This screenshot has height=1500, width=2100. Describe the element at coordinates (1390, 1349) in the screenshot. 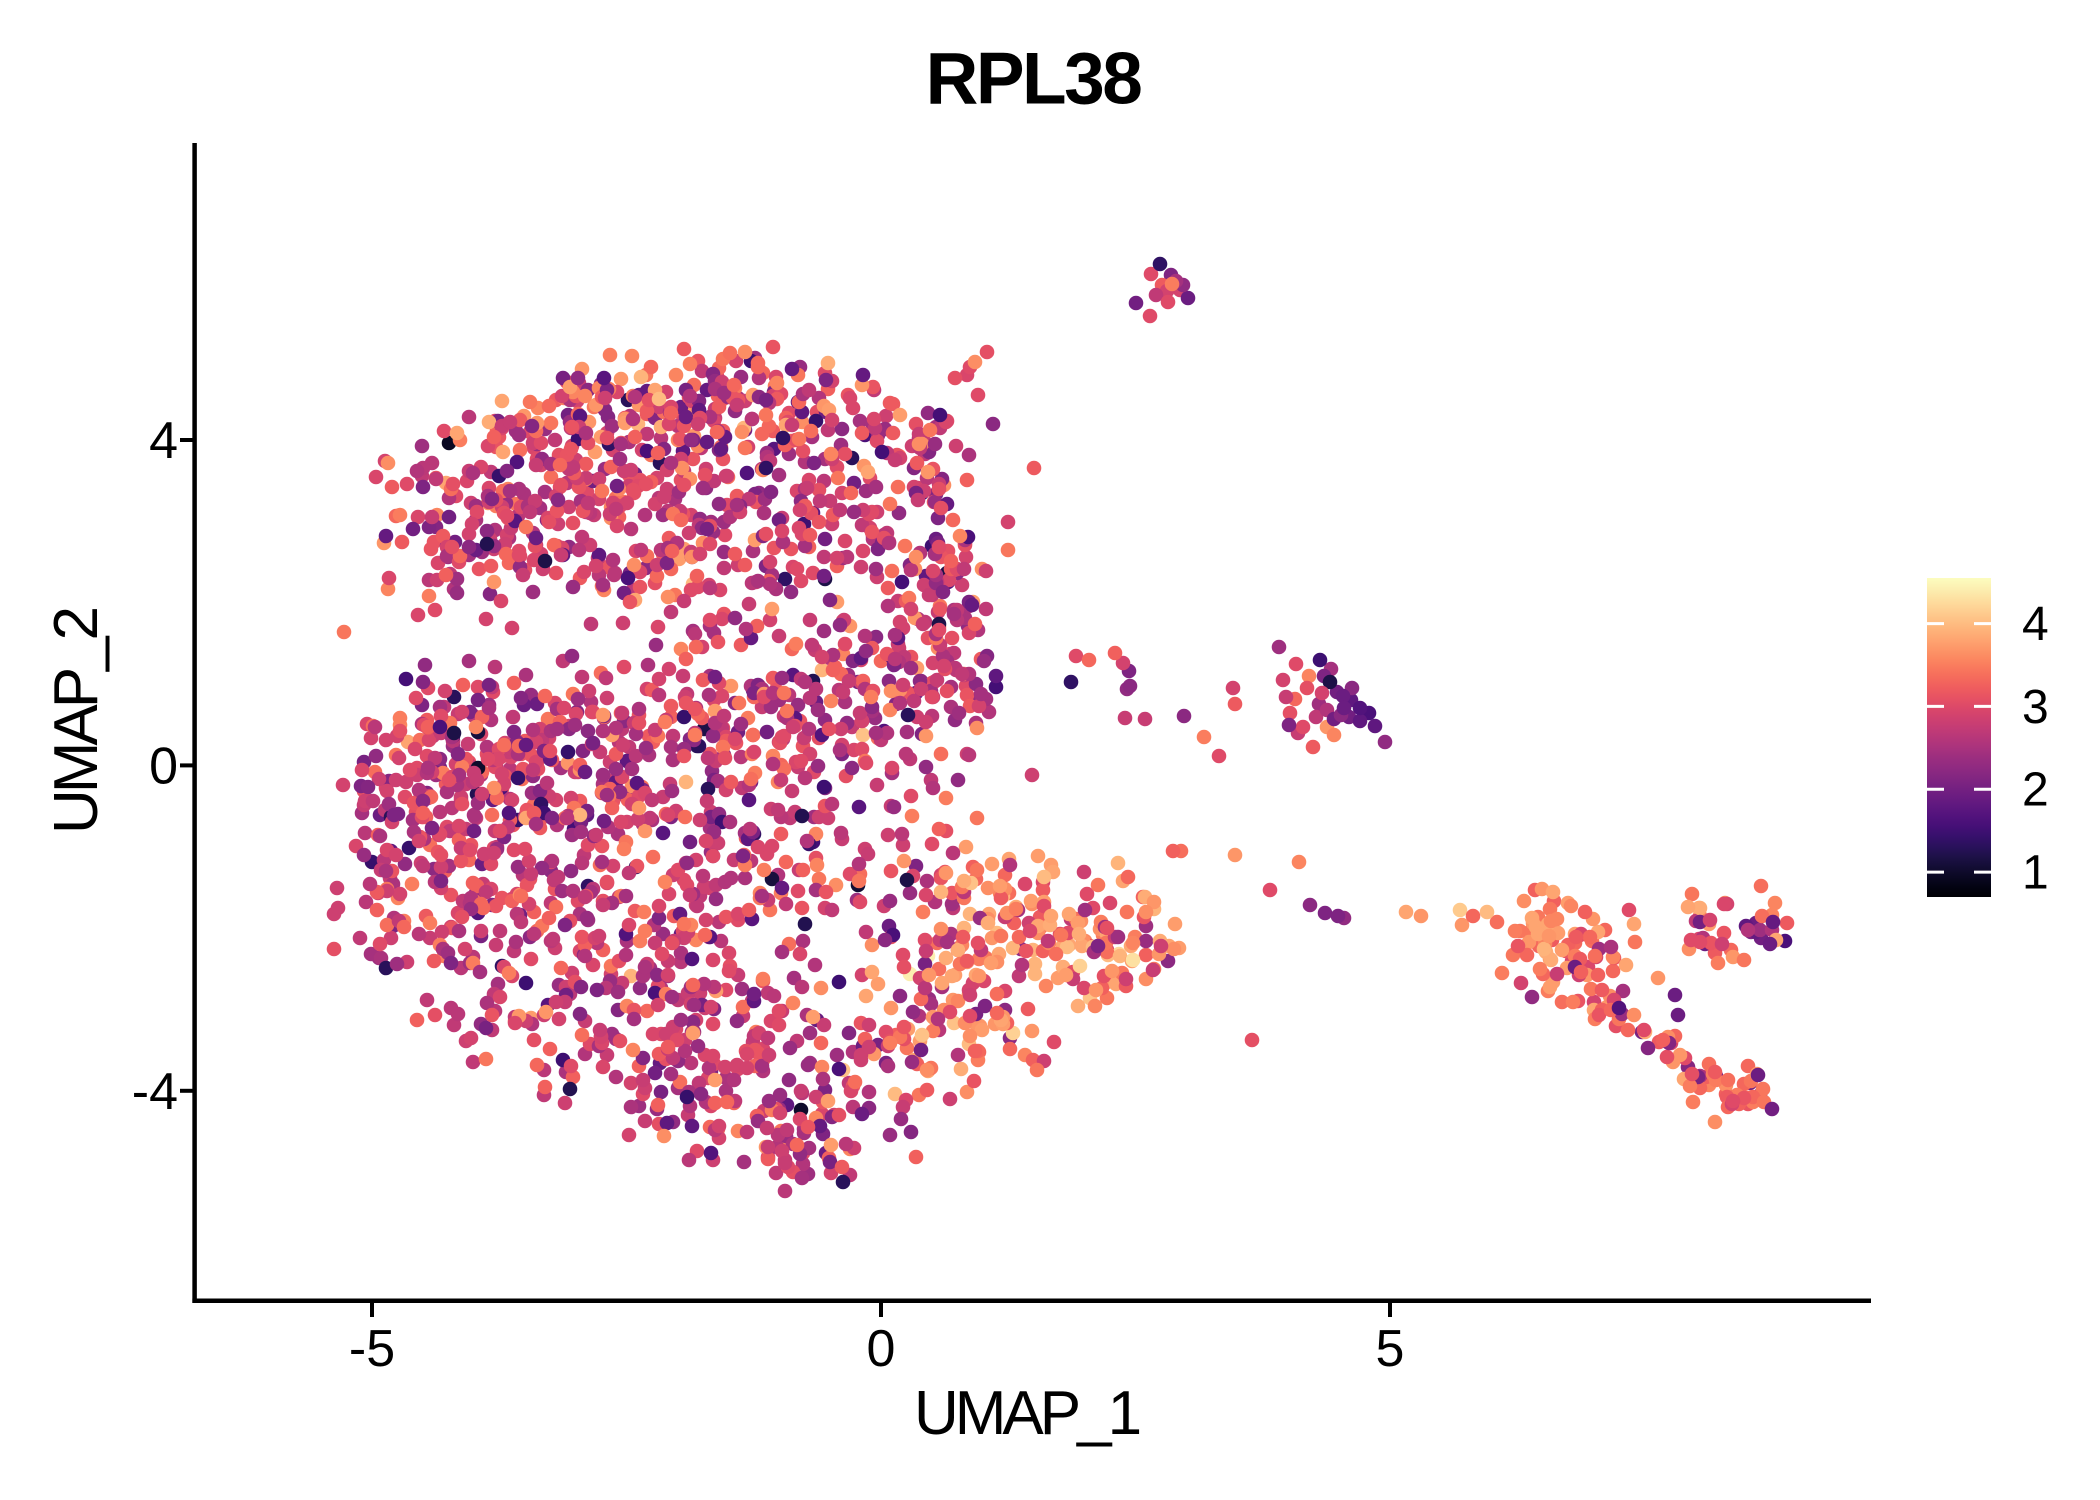

I see `svg-text: 5` at that location.